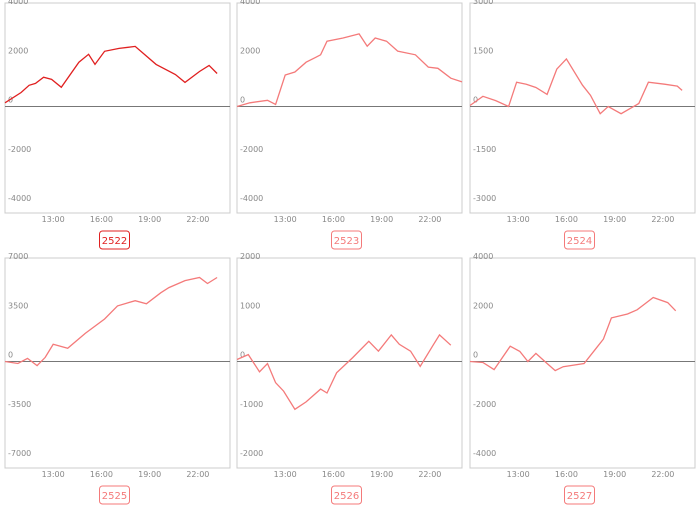 This screenshot has width=700, height=509. I want to click on y-tick-label: -1000, so click(251, 404).